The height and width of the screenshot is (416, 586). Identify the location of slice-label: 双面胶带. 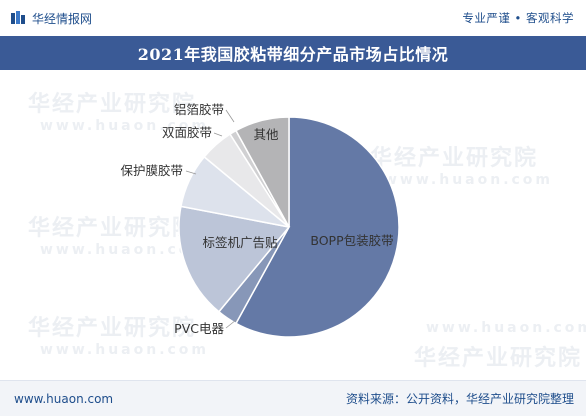
(187, 132).